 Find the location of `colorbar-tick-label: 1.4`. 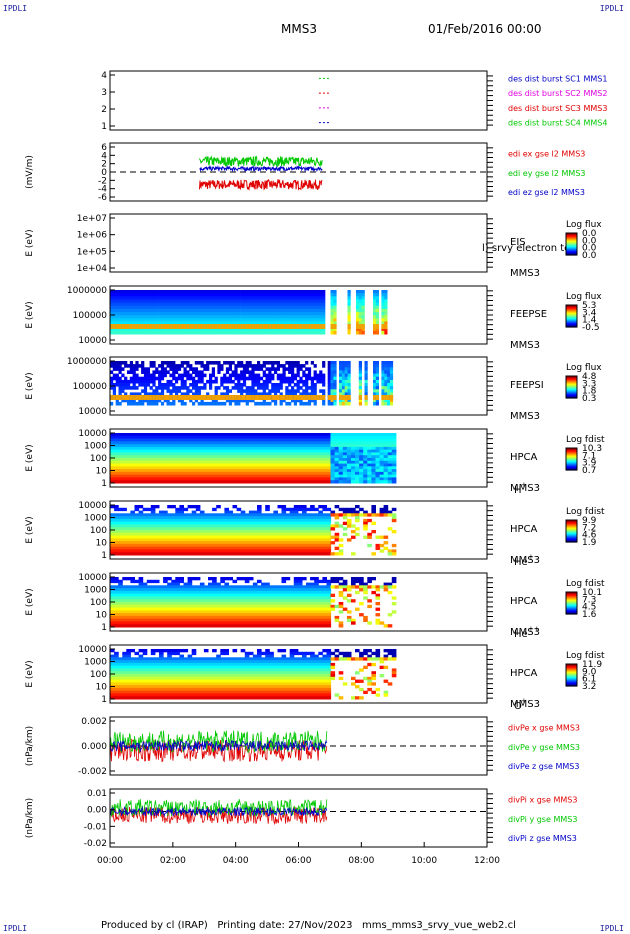

colorbar-tick-label: 1.4 is located at coordinates (589, 321).